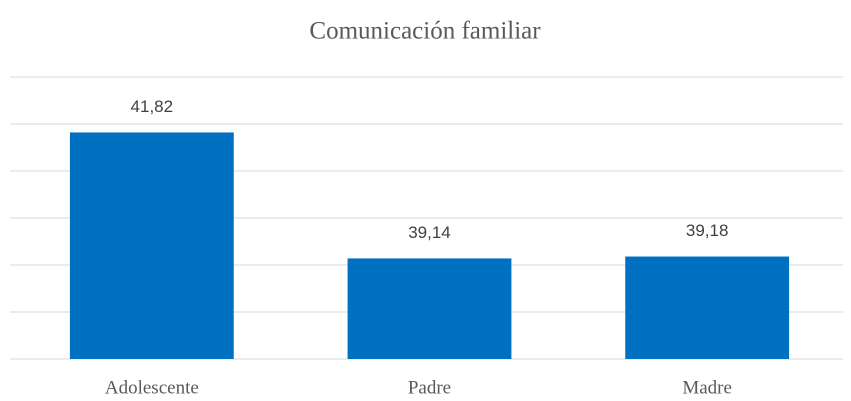 This screenshot has width=851, height=401. What do you see at coordinates (707, 387) in the screenshot?
I see `x-tick-label: Madre` at bounding box center [707, 387].